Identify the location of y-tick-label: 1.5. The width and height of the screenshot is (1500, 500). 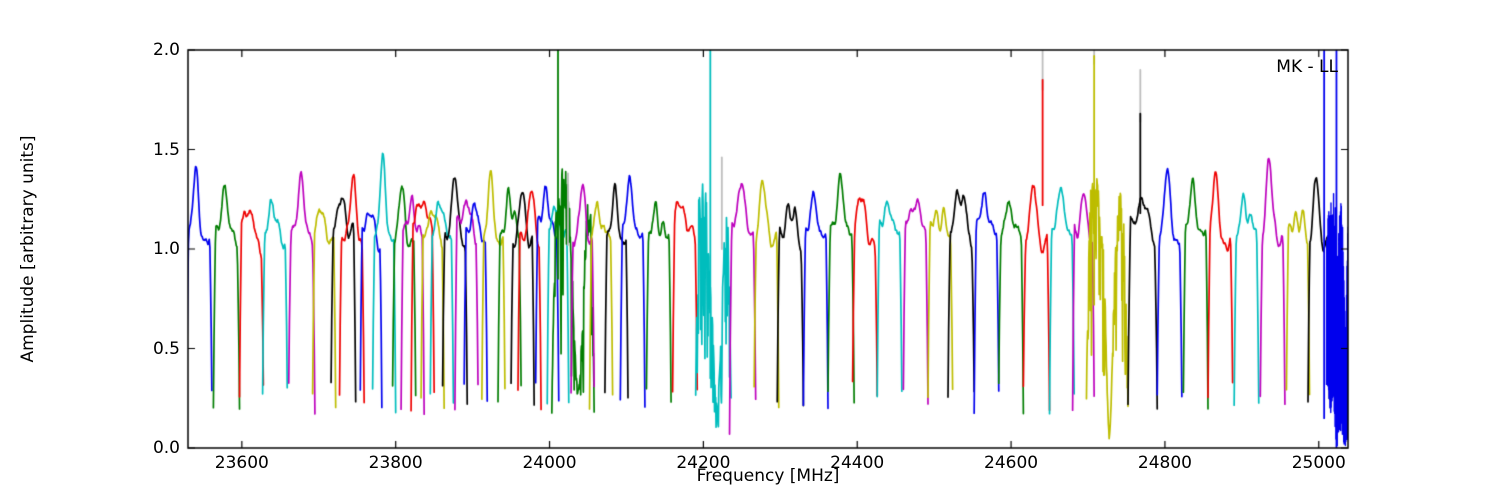
(166, 149).